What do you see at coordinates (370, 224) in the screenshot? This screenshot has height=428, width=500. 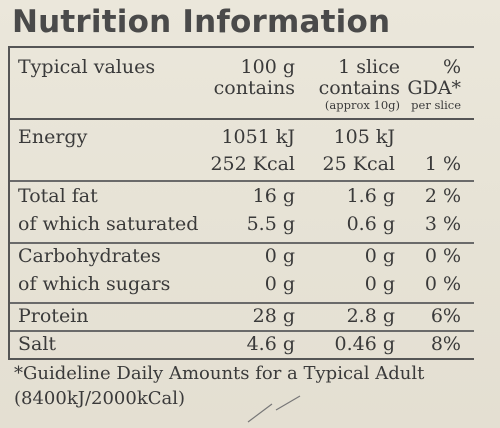 I see `row-saturated-slice: 0.6 g` at bounding box center [370, 224].